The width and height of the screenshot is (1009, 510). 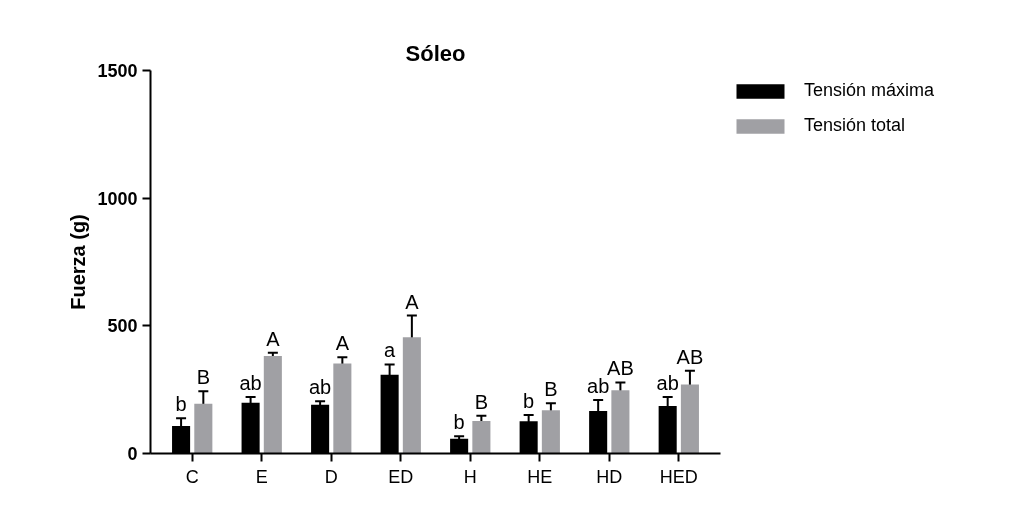 I want to click on legend-label: Tensión máxima, so click(x=869, y=90).